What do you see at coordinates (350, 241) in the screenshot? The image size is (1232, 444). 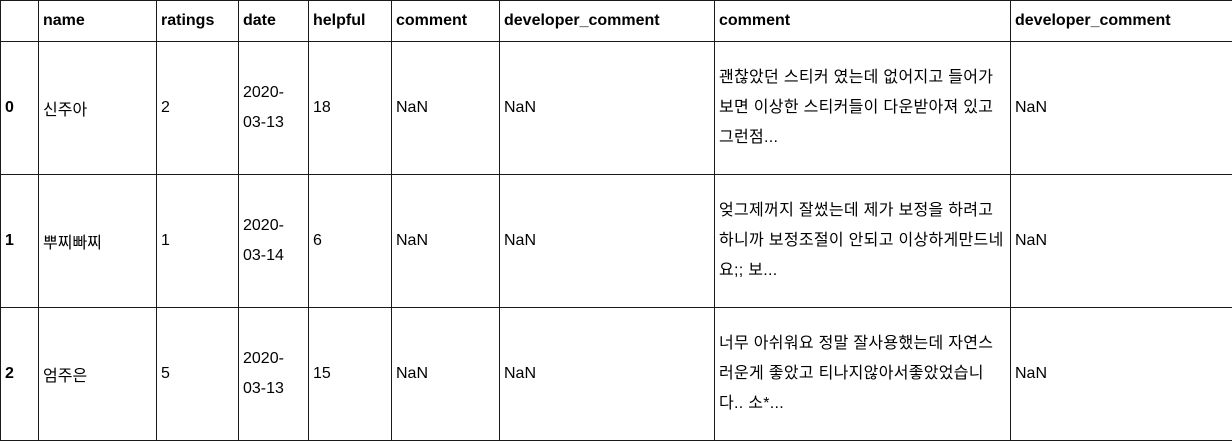 I see `cell-helpful: 6` at bounding box center [350, 241].